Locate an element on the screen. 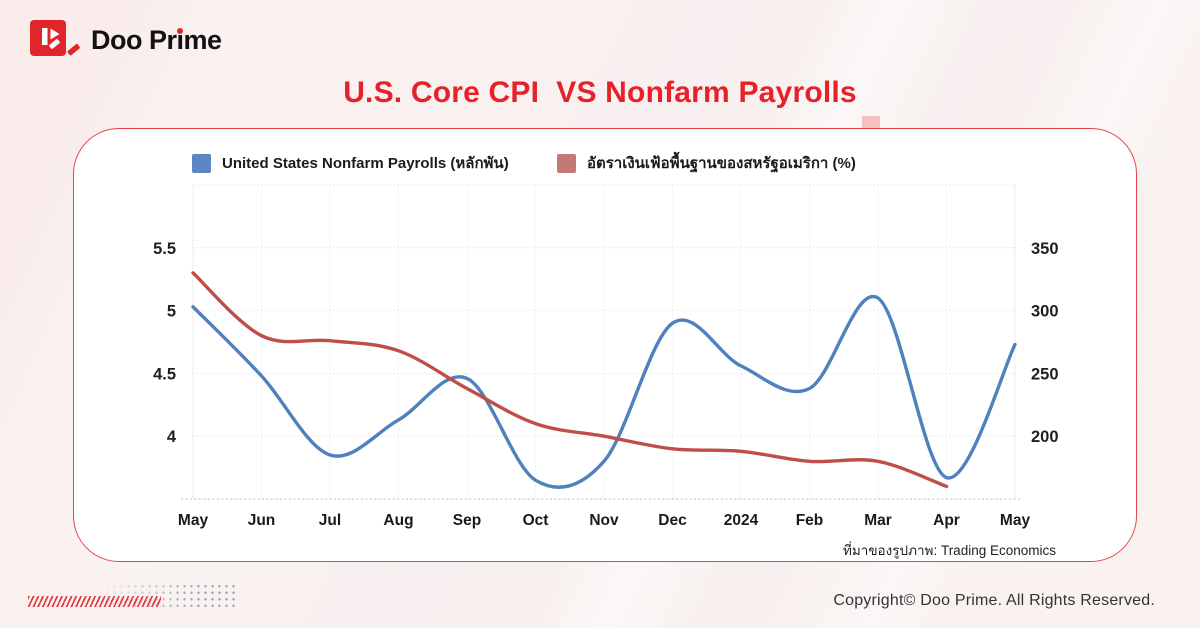  decor-pink-square is located at coordinates (871, 122).